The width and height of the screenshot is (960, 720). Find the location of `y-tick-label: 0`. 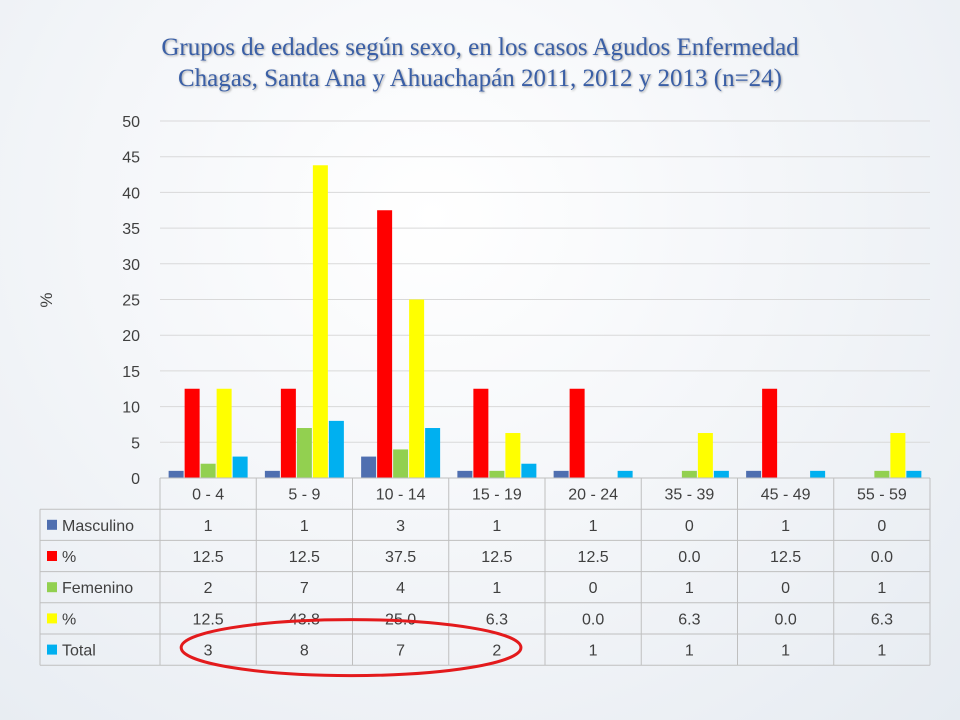

y-tick-label: 0 is located at coordinates (135, 479).